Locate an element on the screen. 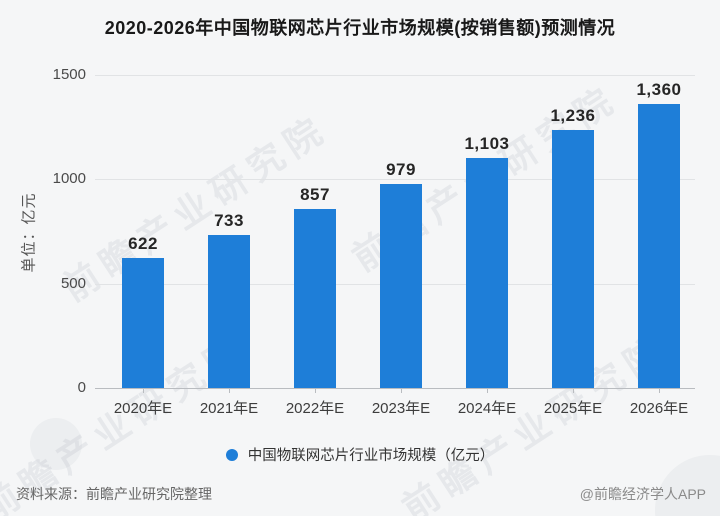 This screenshot has height=516, width=720. y-tick-label: 1000 is located at coordinates (69, 179).